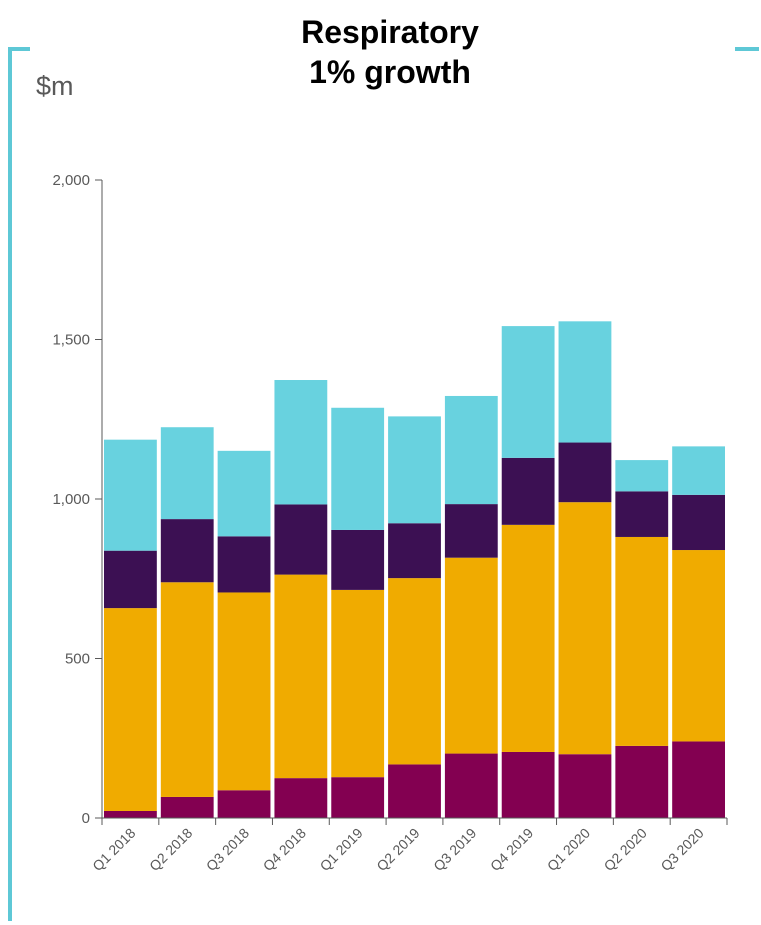  Describe the element at coordinates (568, 849) in the screenshot. I see `x-tick-label: Q1 2020` at that location.